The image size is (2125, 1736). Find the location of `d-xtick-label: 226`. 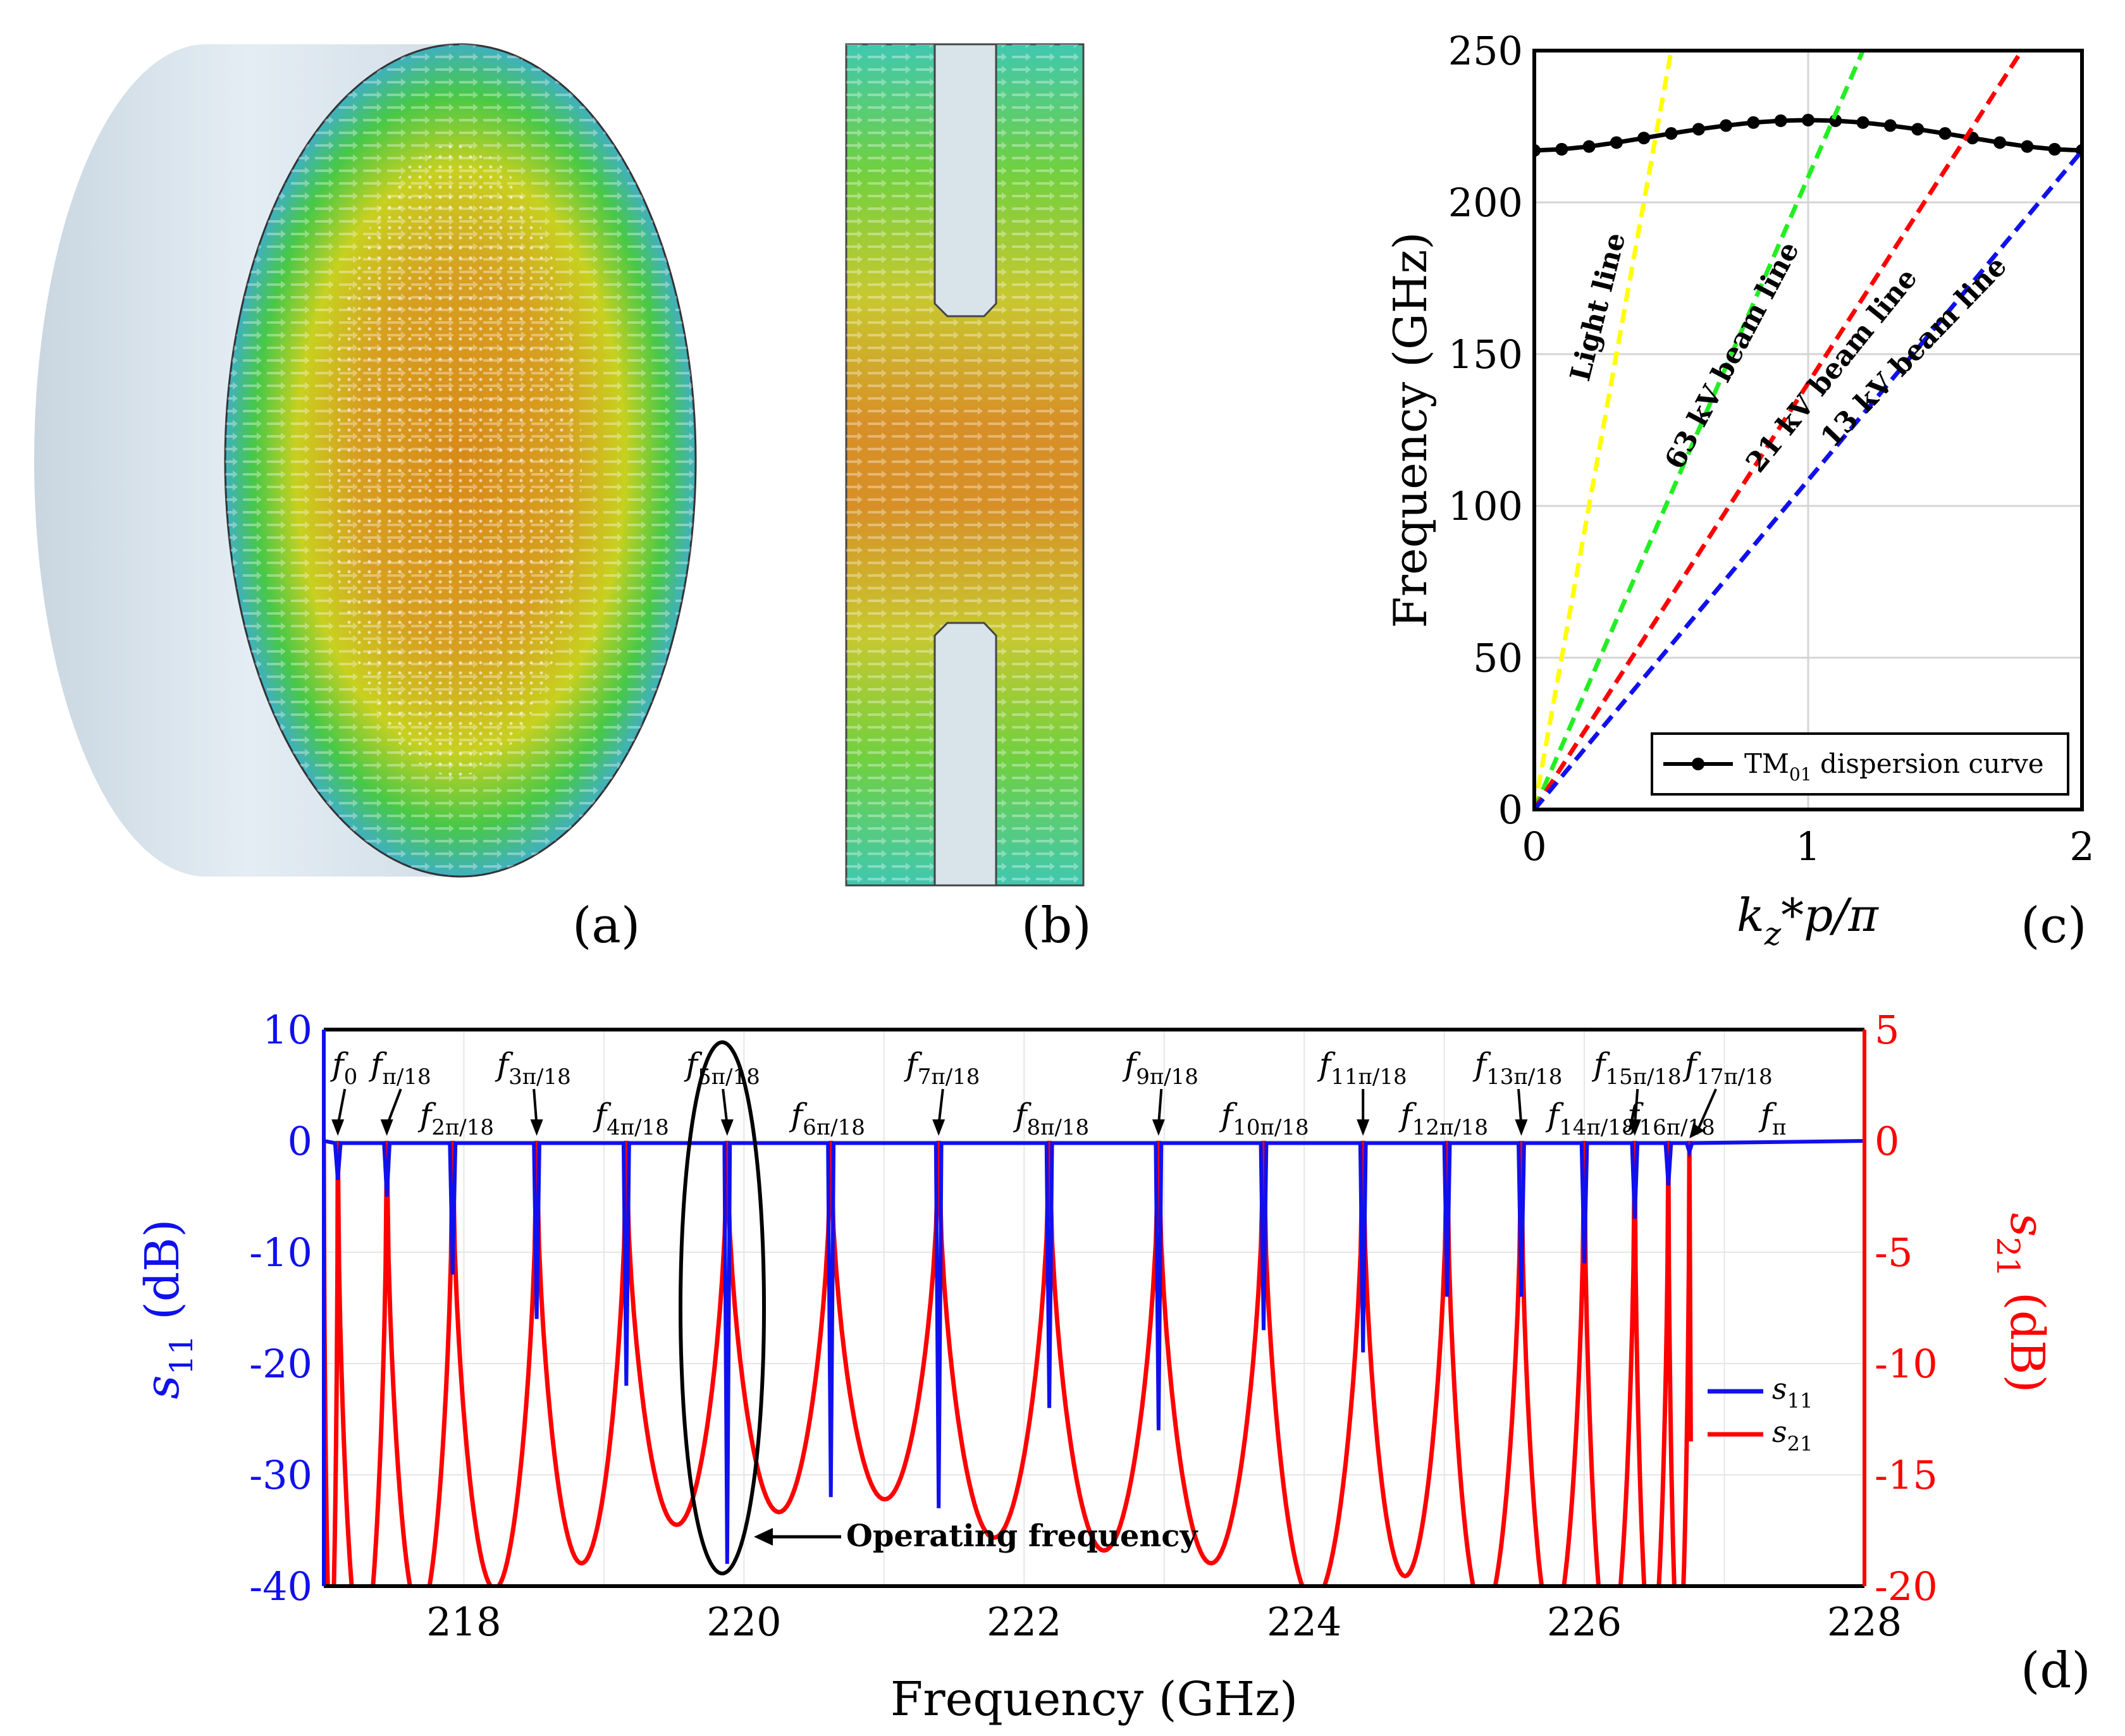

d-xtick-label: 226 is located at coordinates (1584, 1622).